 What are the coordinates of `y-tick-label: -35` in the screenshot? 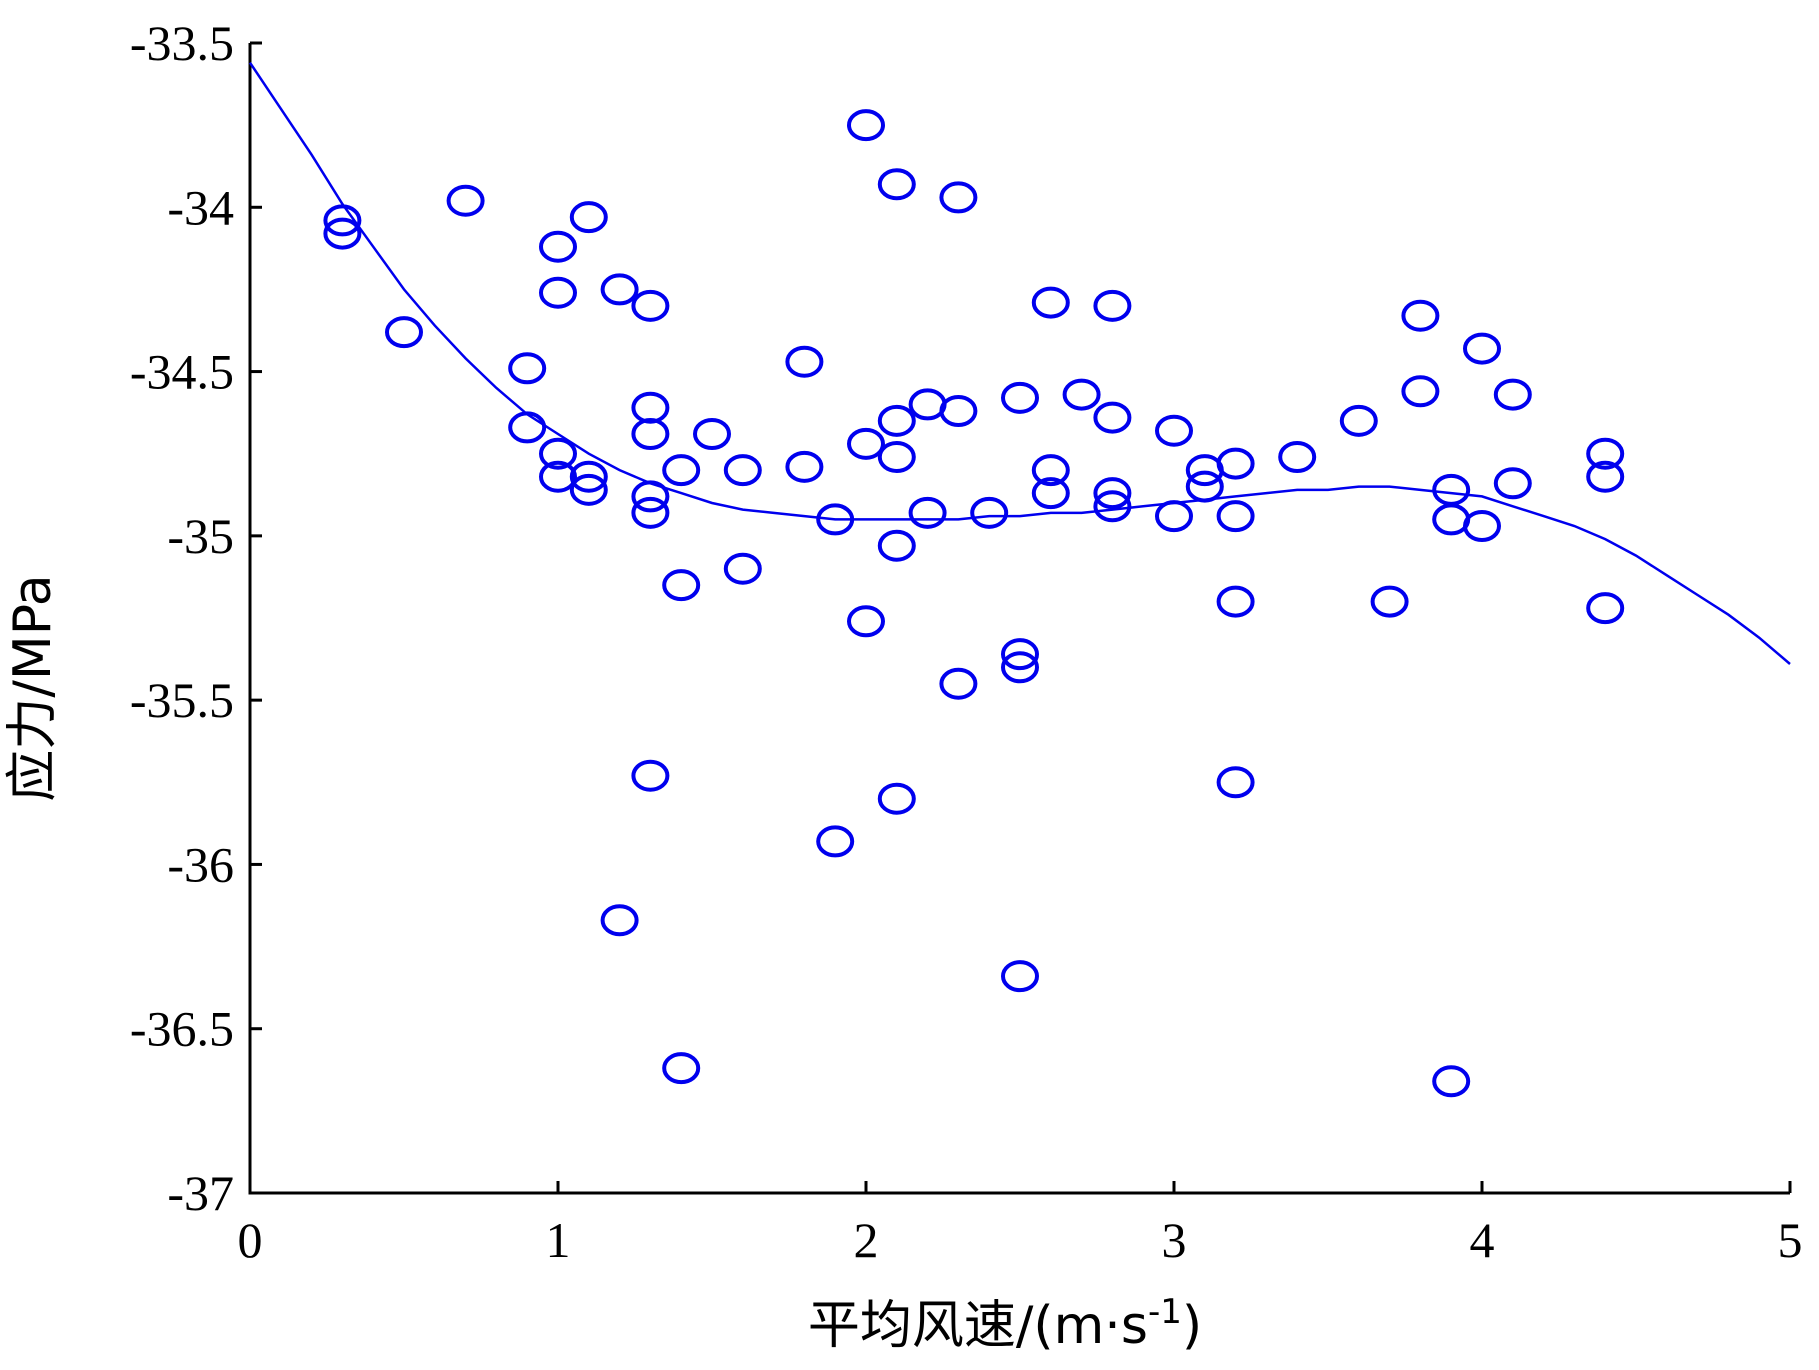 It's located at (200, 536).